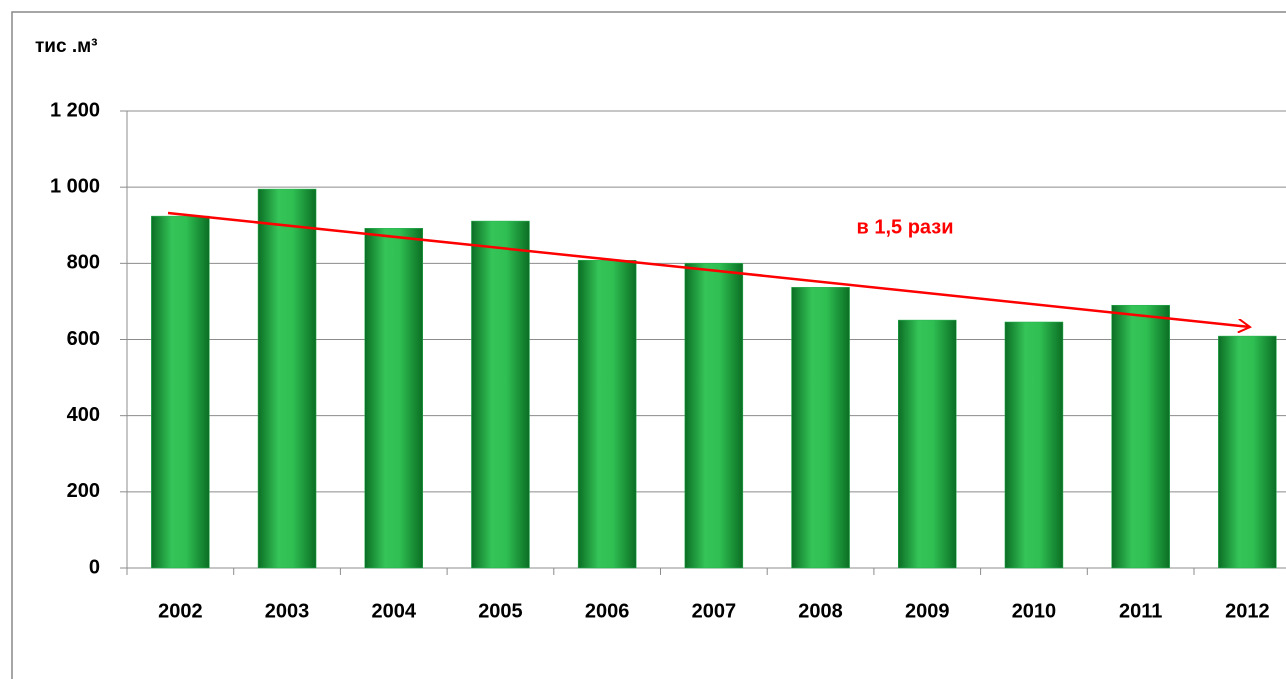 This screenshot has width=1286, height=679. What do you see at coordinates (714, 611) in the screenshot?
I see `x-tick-label: 2007` at bounding box center [714, 611].